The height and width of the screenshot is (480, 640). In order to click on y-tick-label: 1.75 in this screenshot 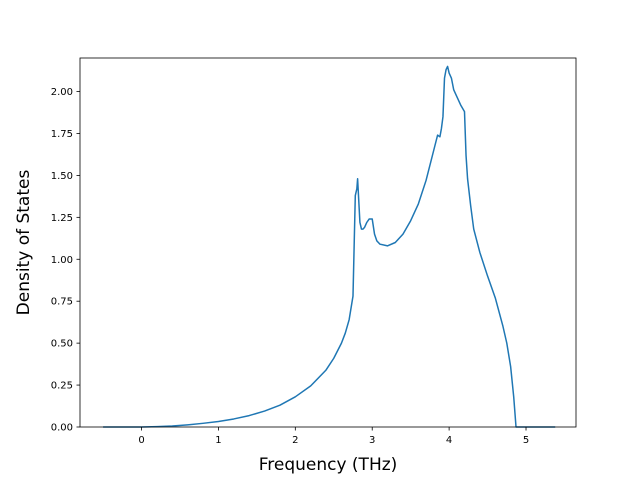, I will do `click(62, 134)`.